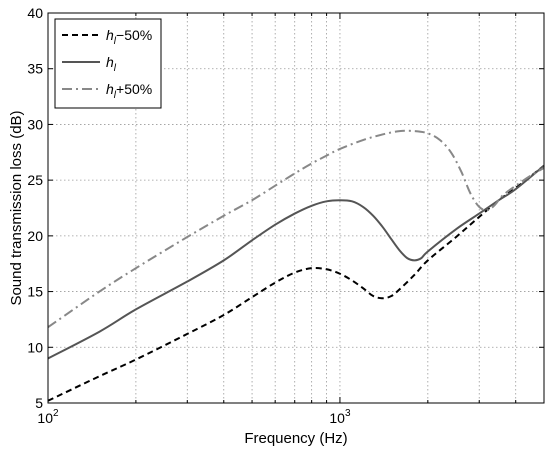 The height and width of the screenshot is (452, 550). I want to click on legend-suffix: +50%, so click(134, 89).